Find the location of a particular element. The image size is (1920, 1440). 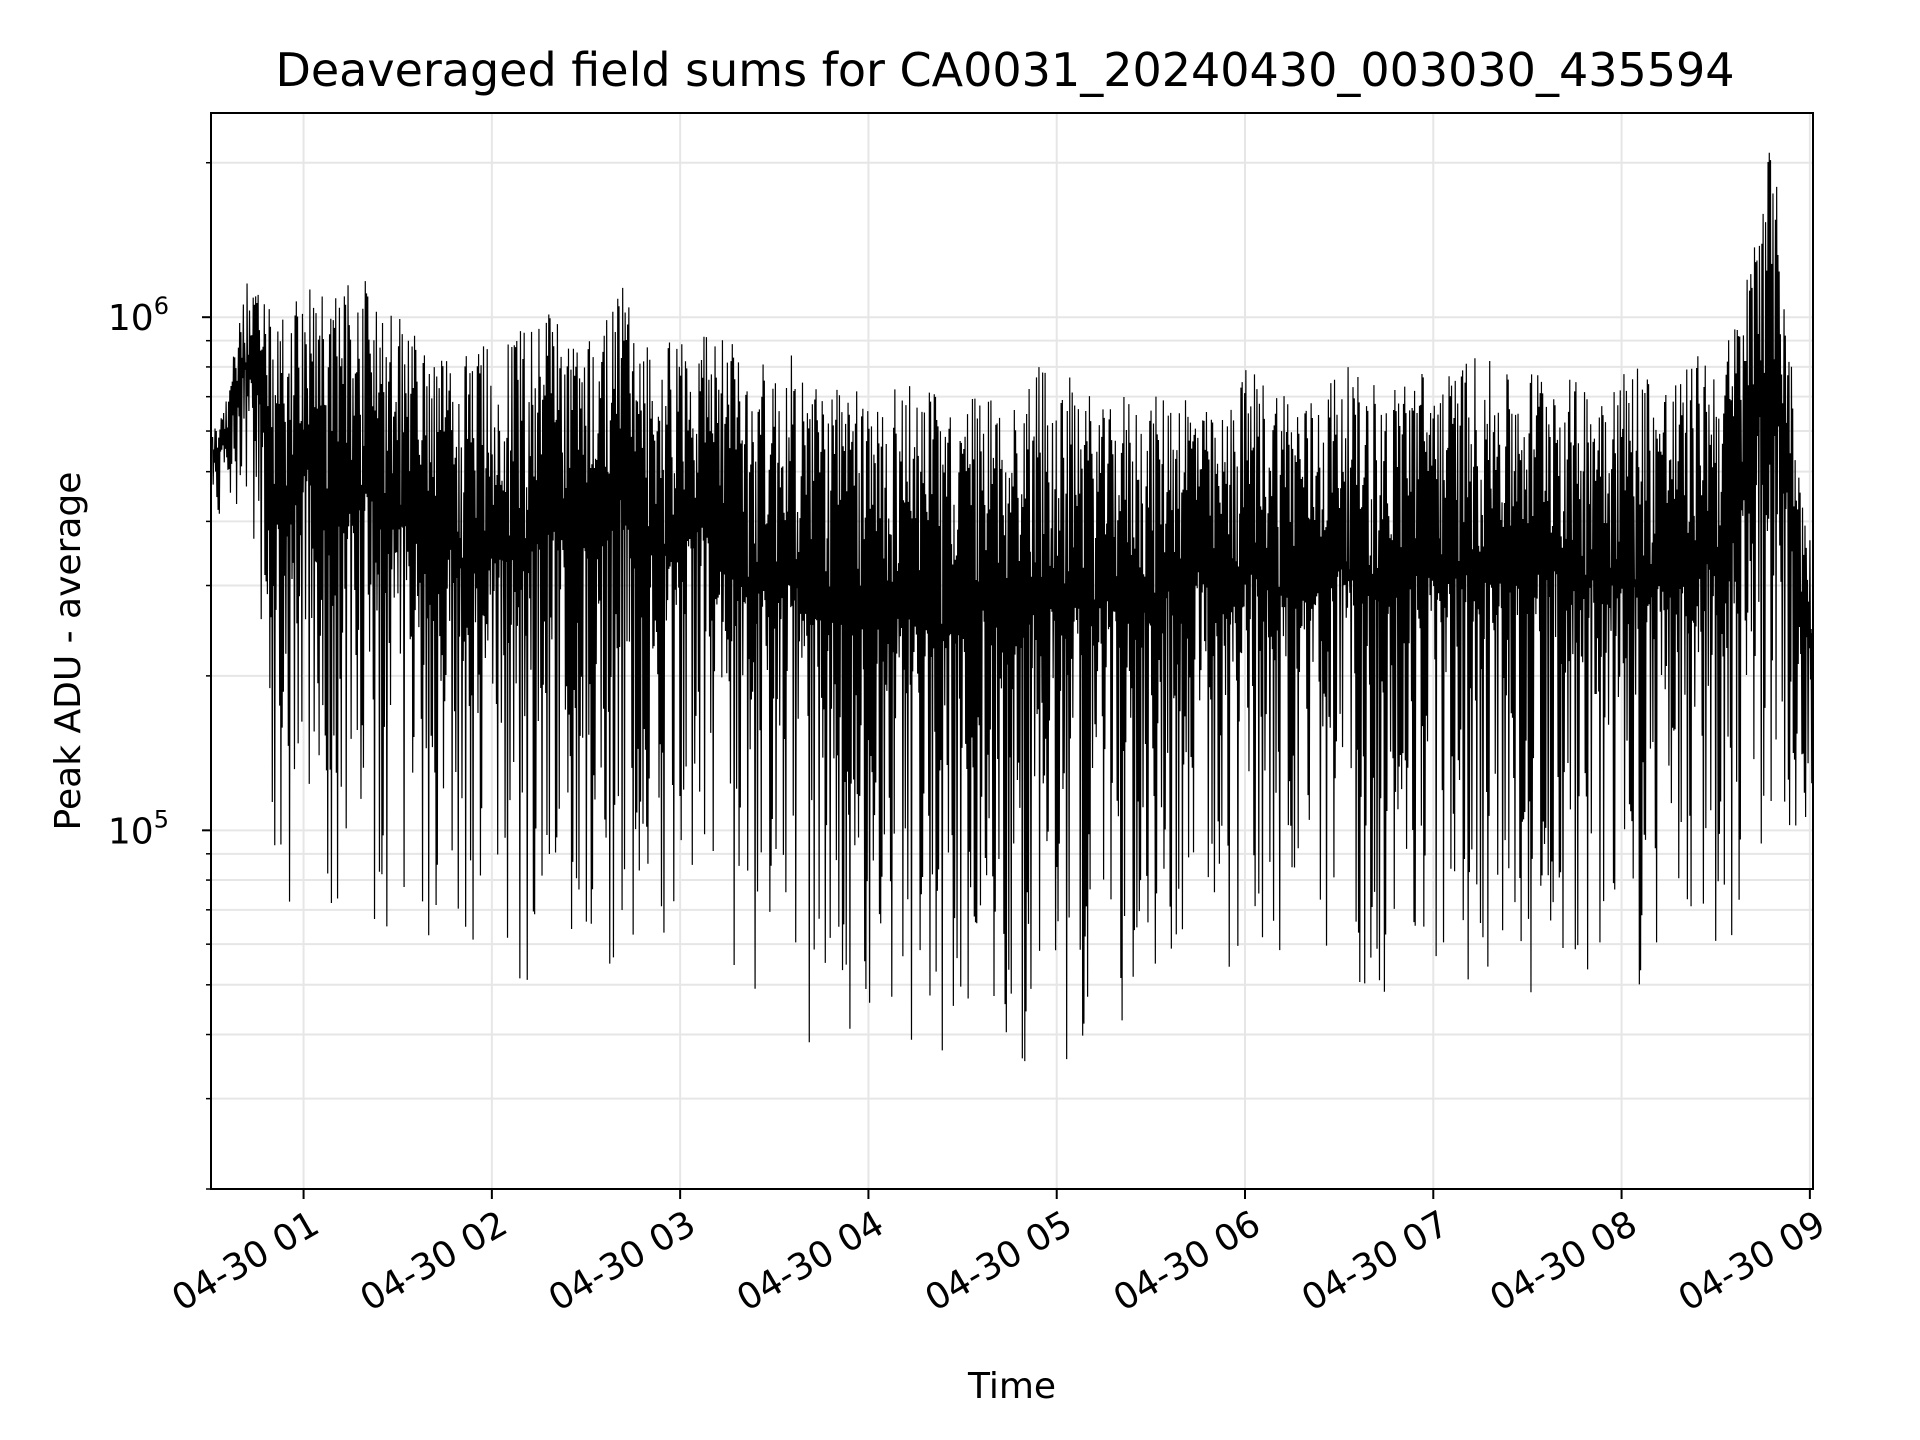

x-tick-label: 04-30 07 is located at coordinates (1375, 1261).